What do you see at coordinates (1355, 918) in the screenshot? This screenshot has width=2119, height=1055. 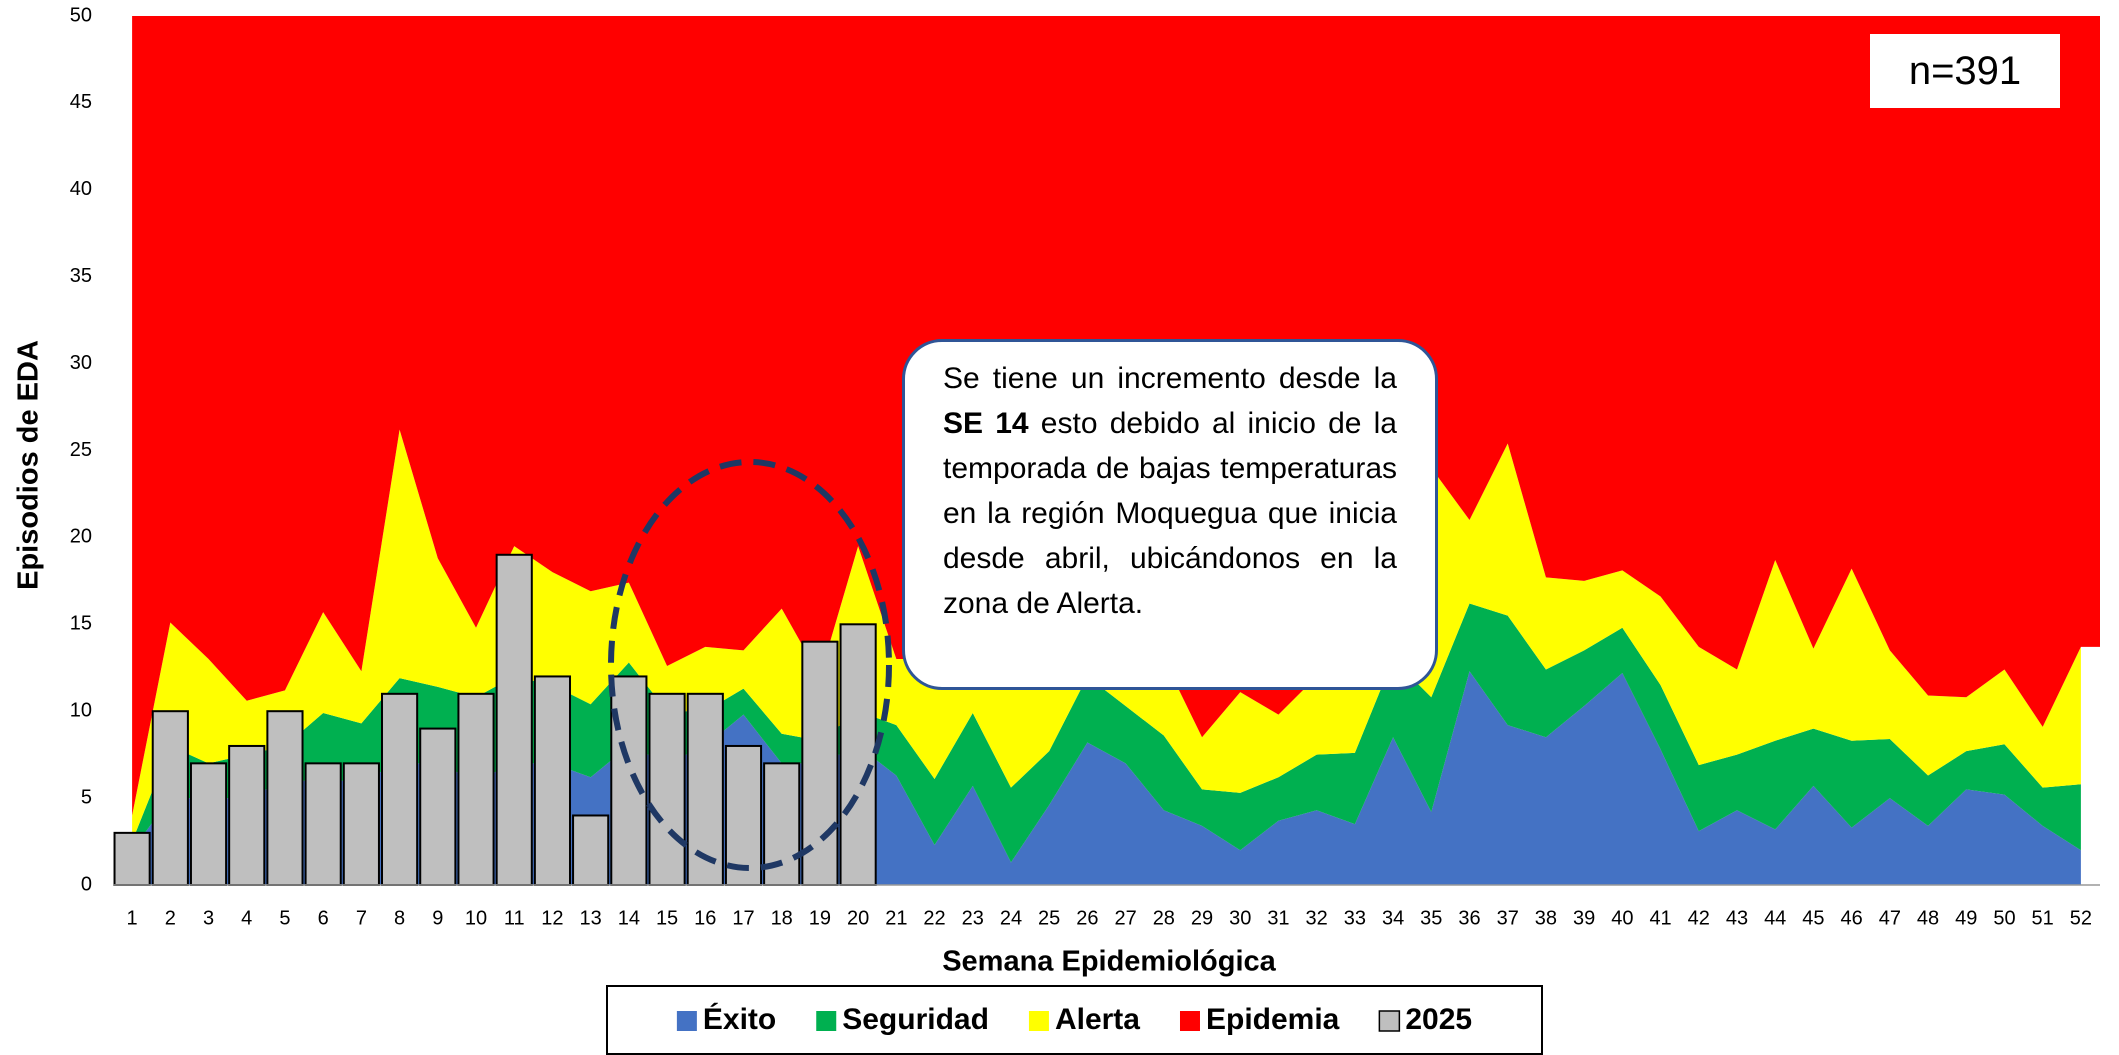 I see `x-tick-label: 33` at bounding box center [1355, 918].